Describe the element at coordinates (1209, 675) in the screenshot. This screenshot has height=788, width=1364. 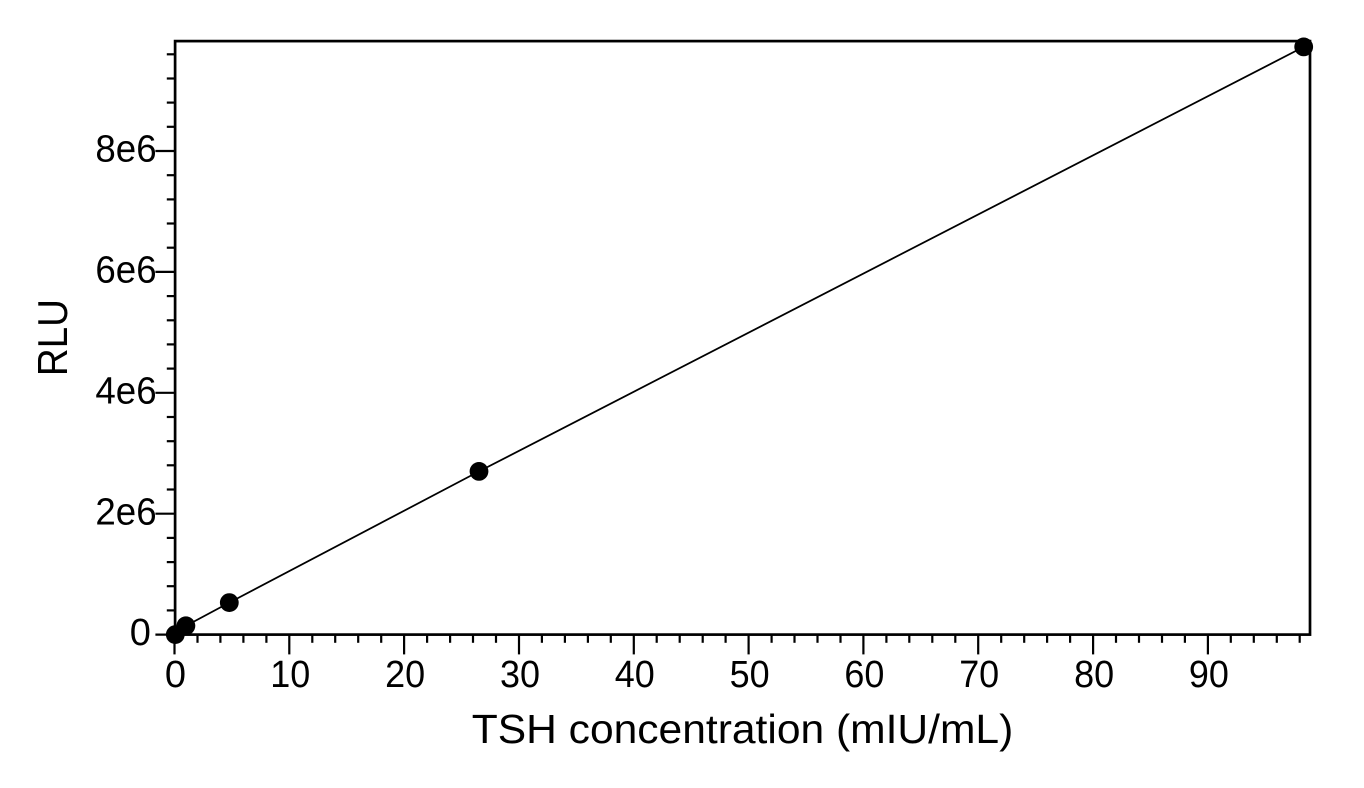
I see `svg-text: 90` at that location.